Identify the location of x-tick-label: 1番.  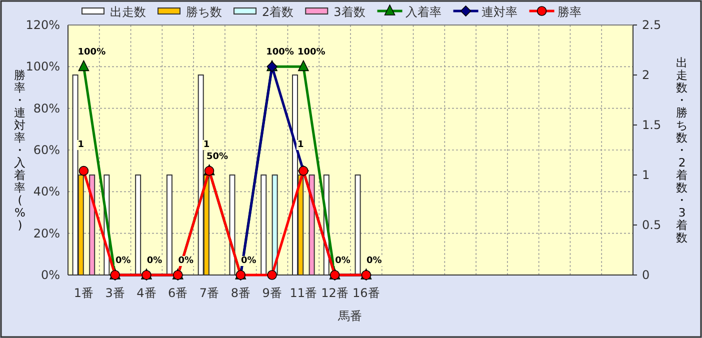
(84, 293).